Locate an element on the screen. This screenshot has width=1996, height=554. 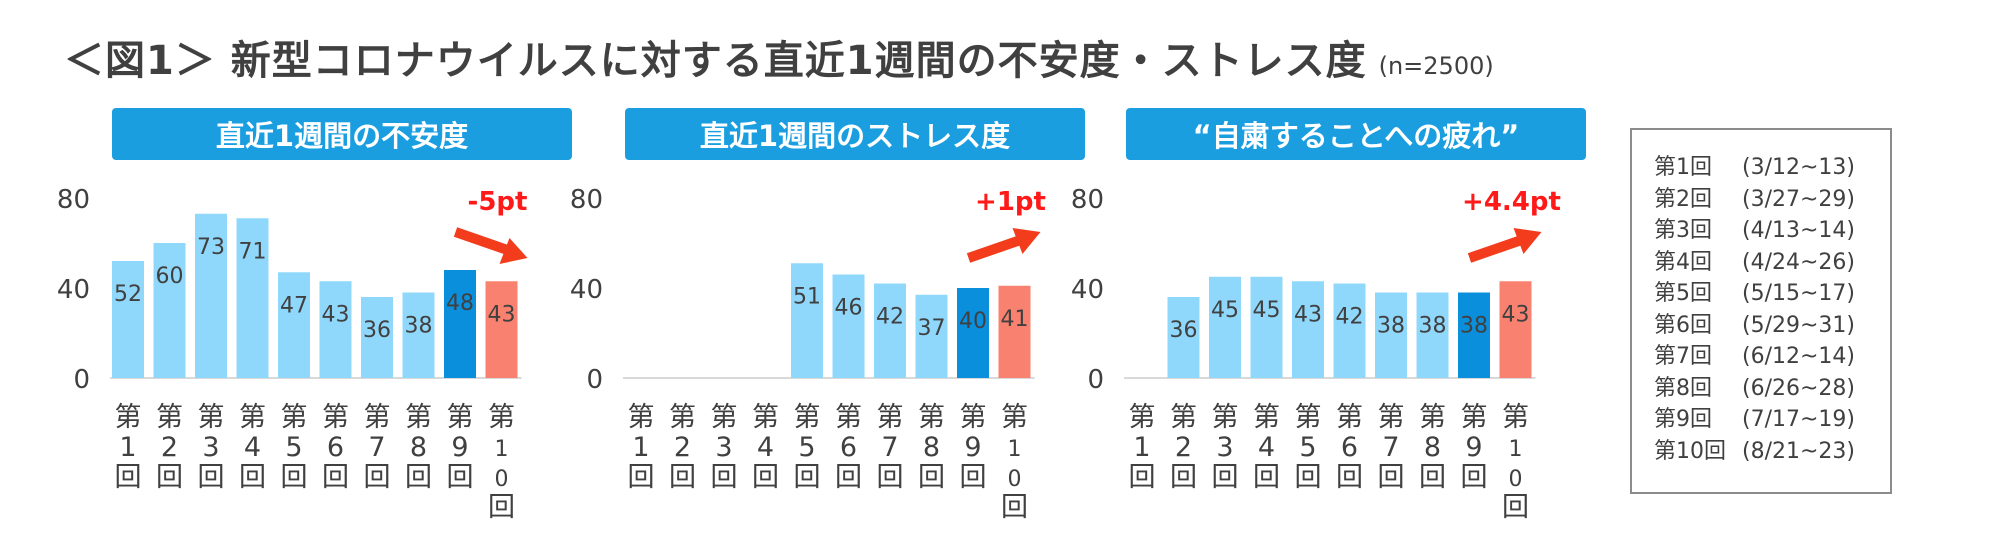
change-label: +4.4pt is located at coordinates (1511, 202).